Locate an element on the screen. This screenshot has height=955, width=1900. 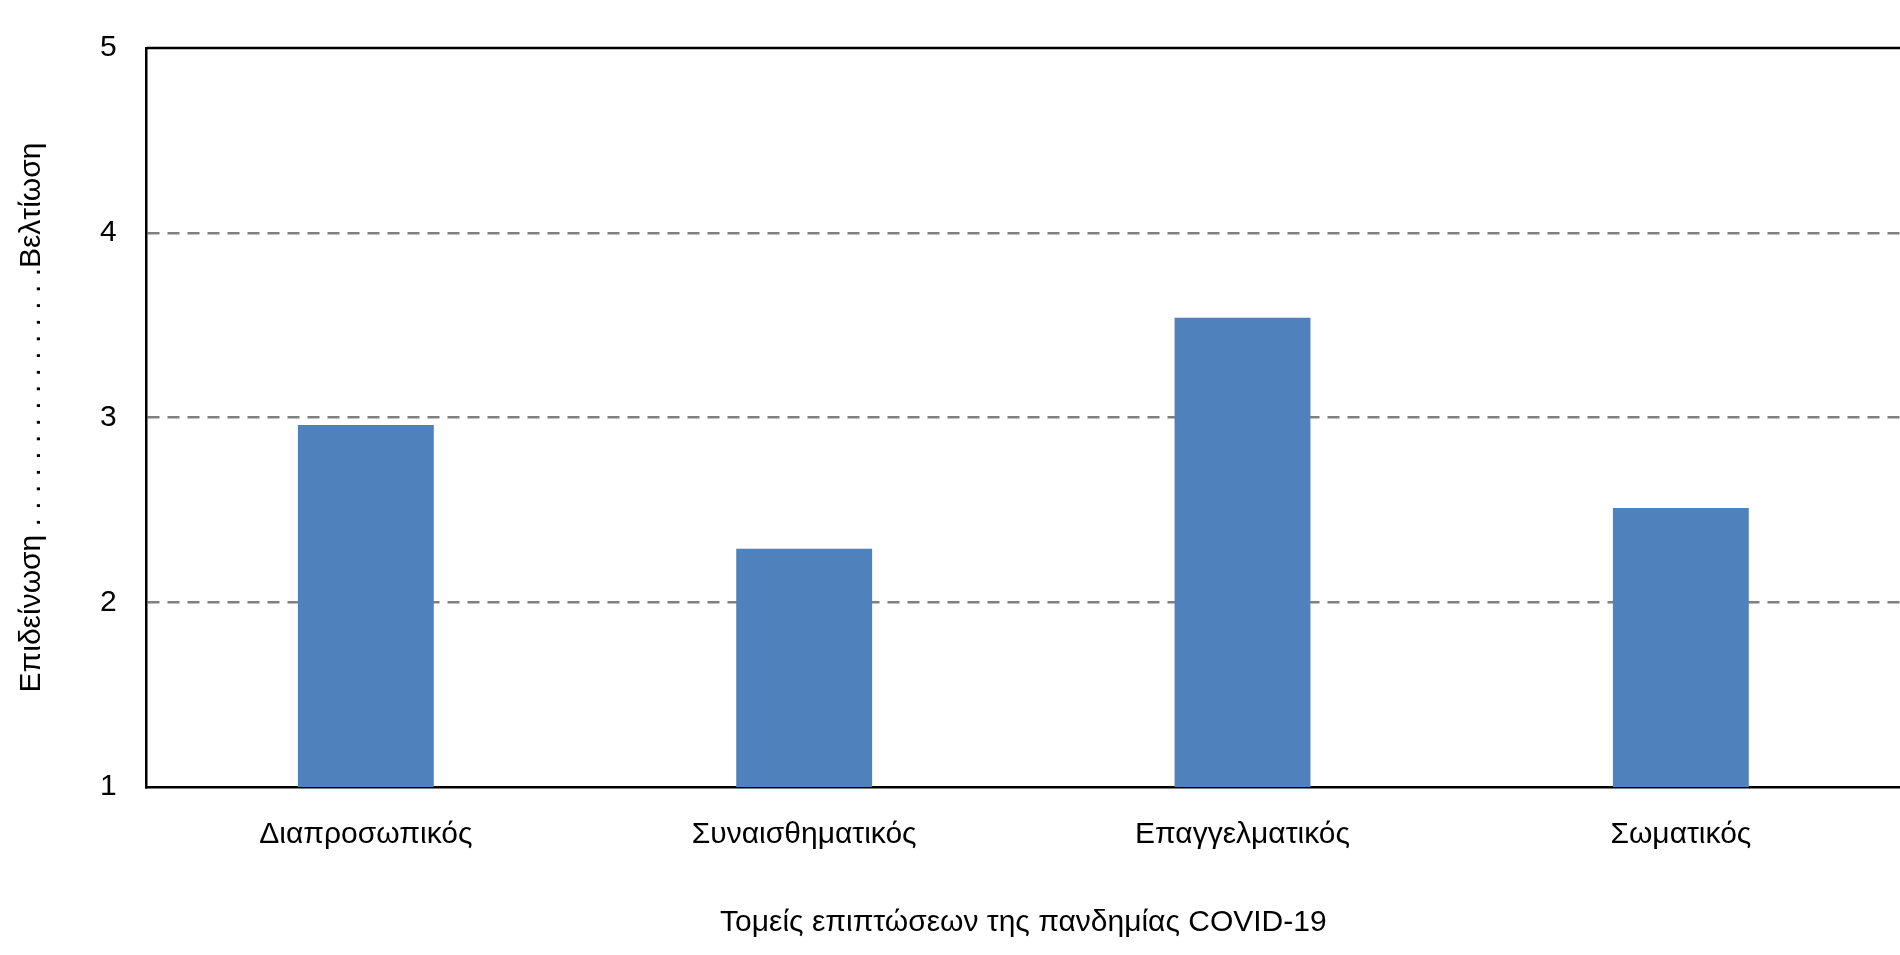
y-axis-title: Επιδείνωση . . . . . . . . . . . . . . . .Βελτίωση is located at coordinates (30, 417).